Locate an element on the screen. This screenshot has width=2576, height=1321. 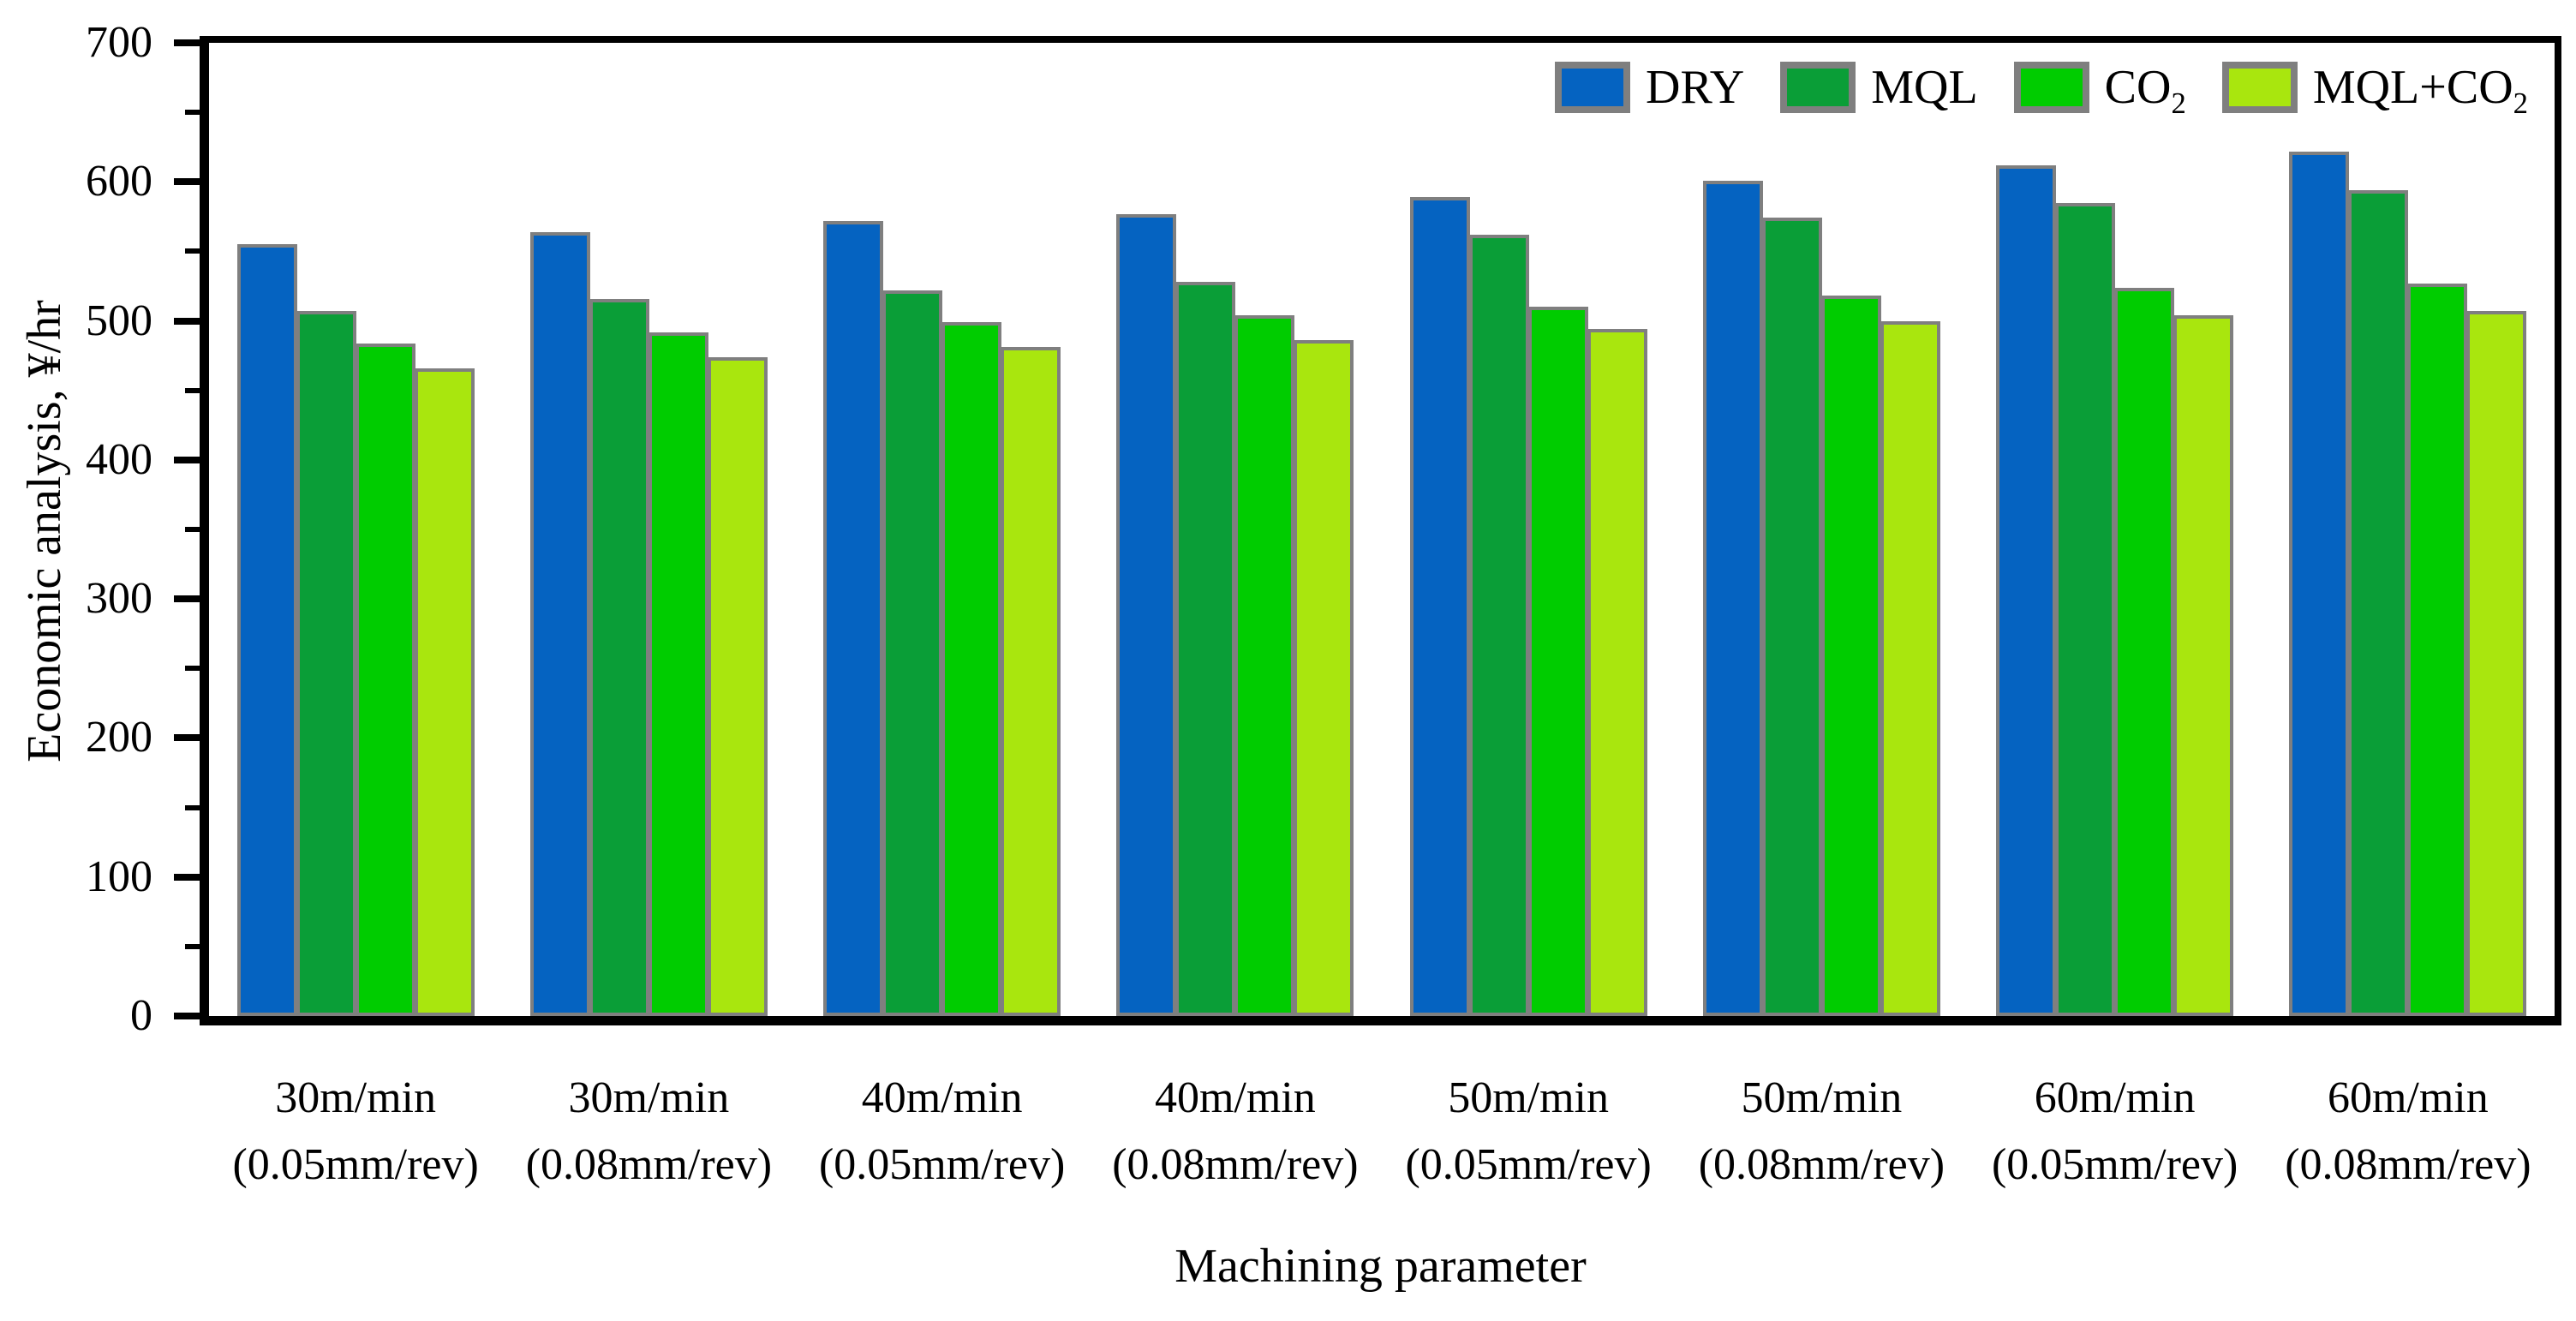
legend-item-mql: MQL is located at coordinates (1879, 87).